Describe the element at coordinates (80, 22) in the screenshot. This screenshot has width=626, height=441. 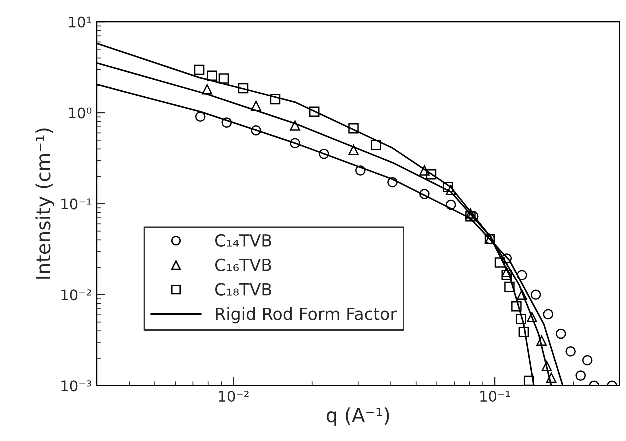
I see `y-tick-label: 10¹` at that location.